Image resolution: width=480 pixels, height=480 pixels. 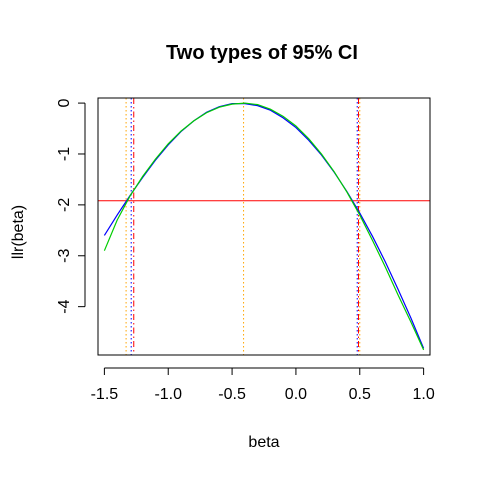 I want to click on y-tick-label: 0, so click(x=64, y=103).